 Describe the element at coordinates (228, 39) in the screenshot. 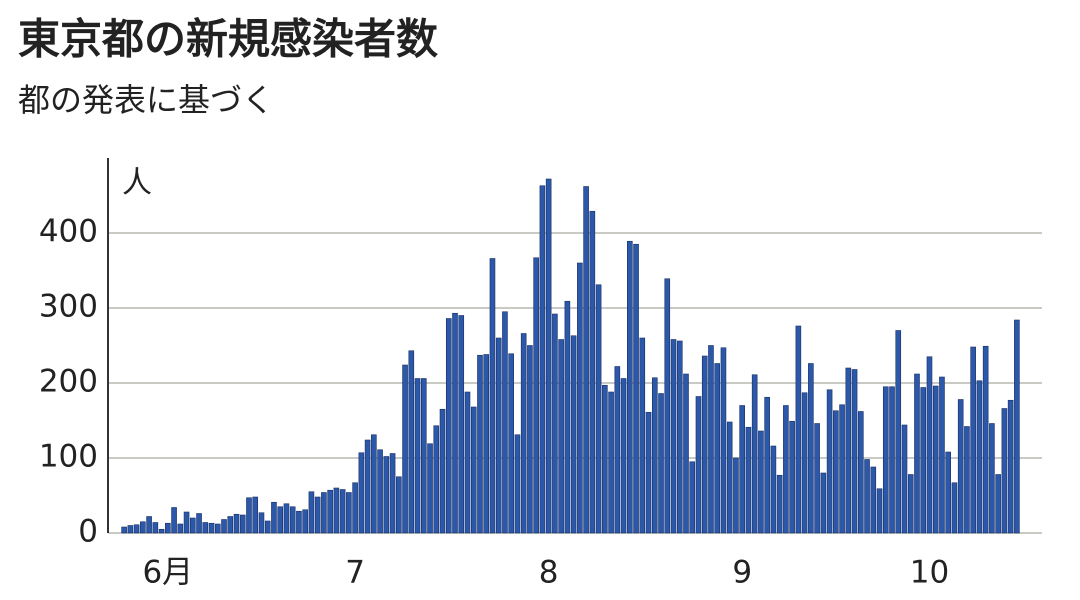

I see `chart-title: 東京都の新規感染者数` at that location.